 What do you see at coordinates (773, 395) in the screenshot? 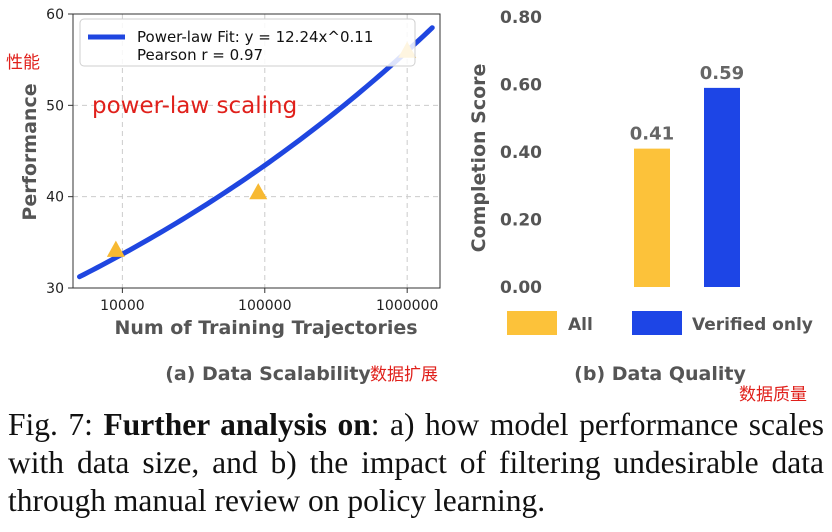
I see `quality-cn-label: 数据质量` at bounding box center [773, 395].